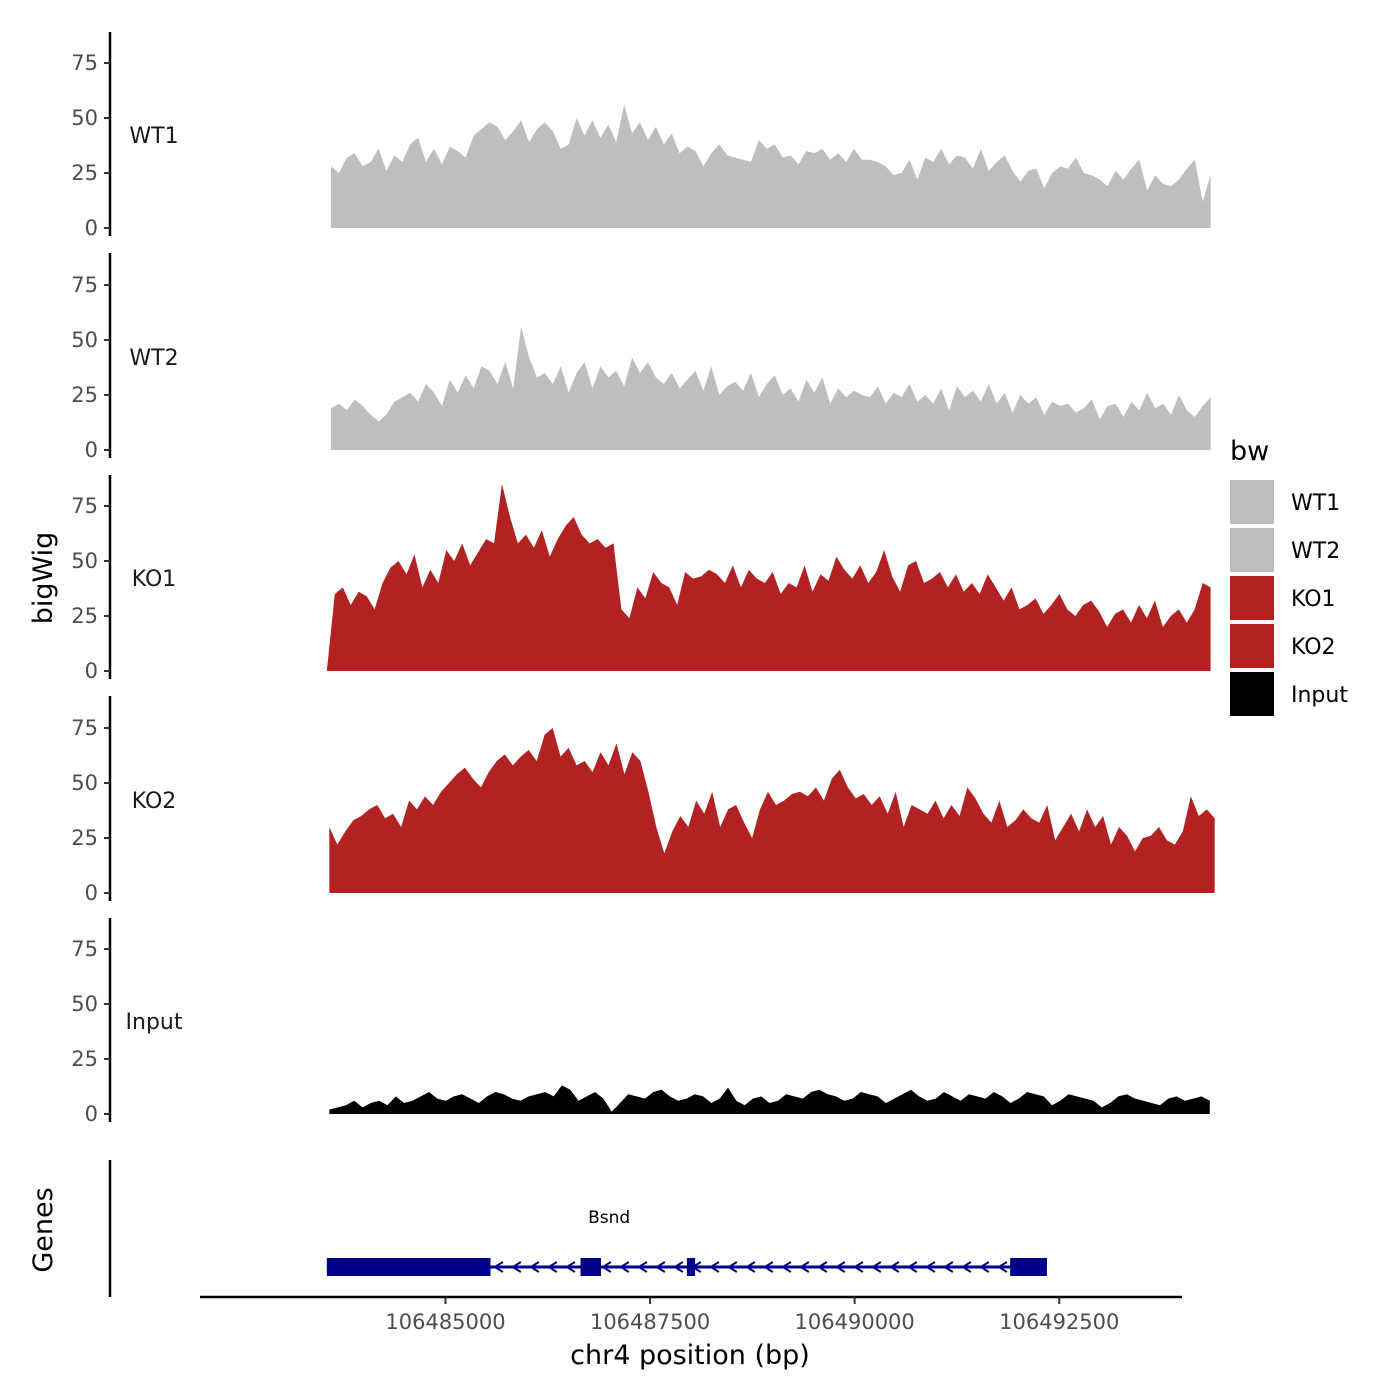 This screenshot has height=1400, width=1400. I want to click on series-area-KO2, so click(772, 810).